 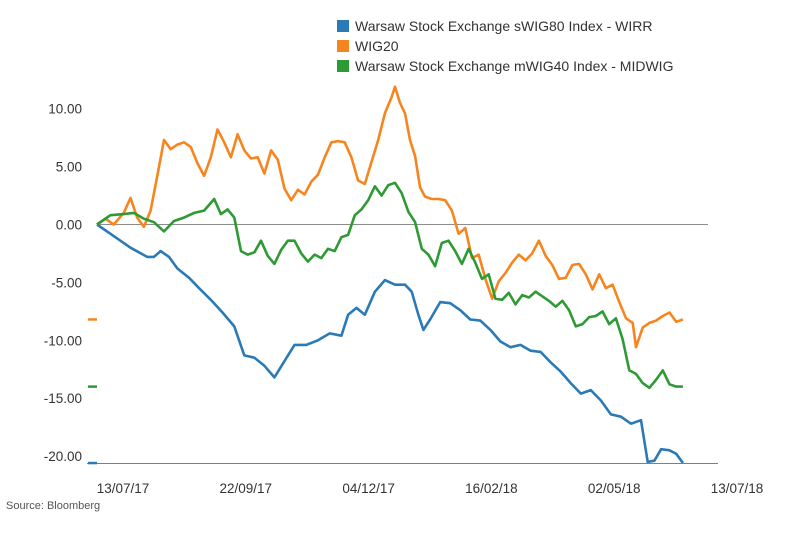 What do you see at coordinates (63, 340) in the screenshot?
I see `y-tick-label: -10.00` at bounding box center [63, 340].